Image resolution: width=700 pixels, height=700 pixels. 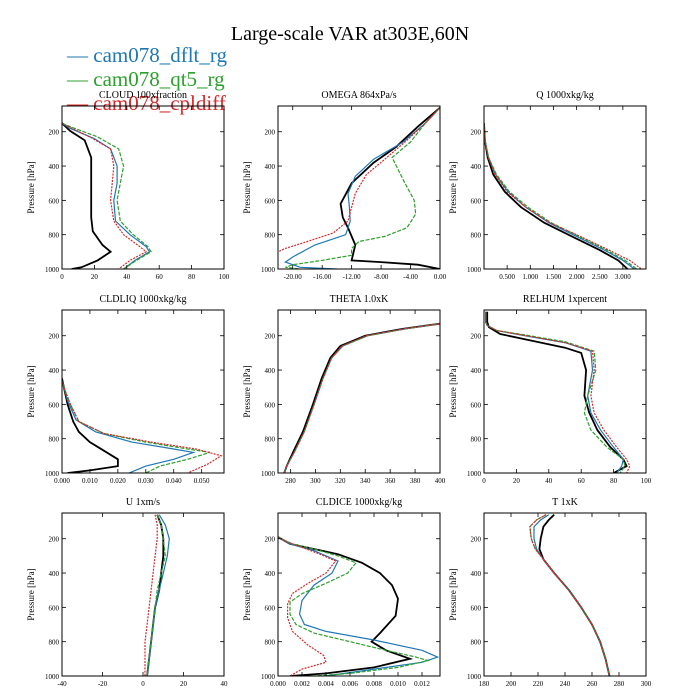 I want to click on x-tick-label: 0.002, so click(x=302, y=684).